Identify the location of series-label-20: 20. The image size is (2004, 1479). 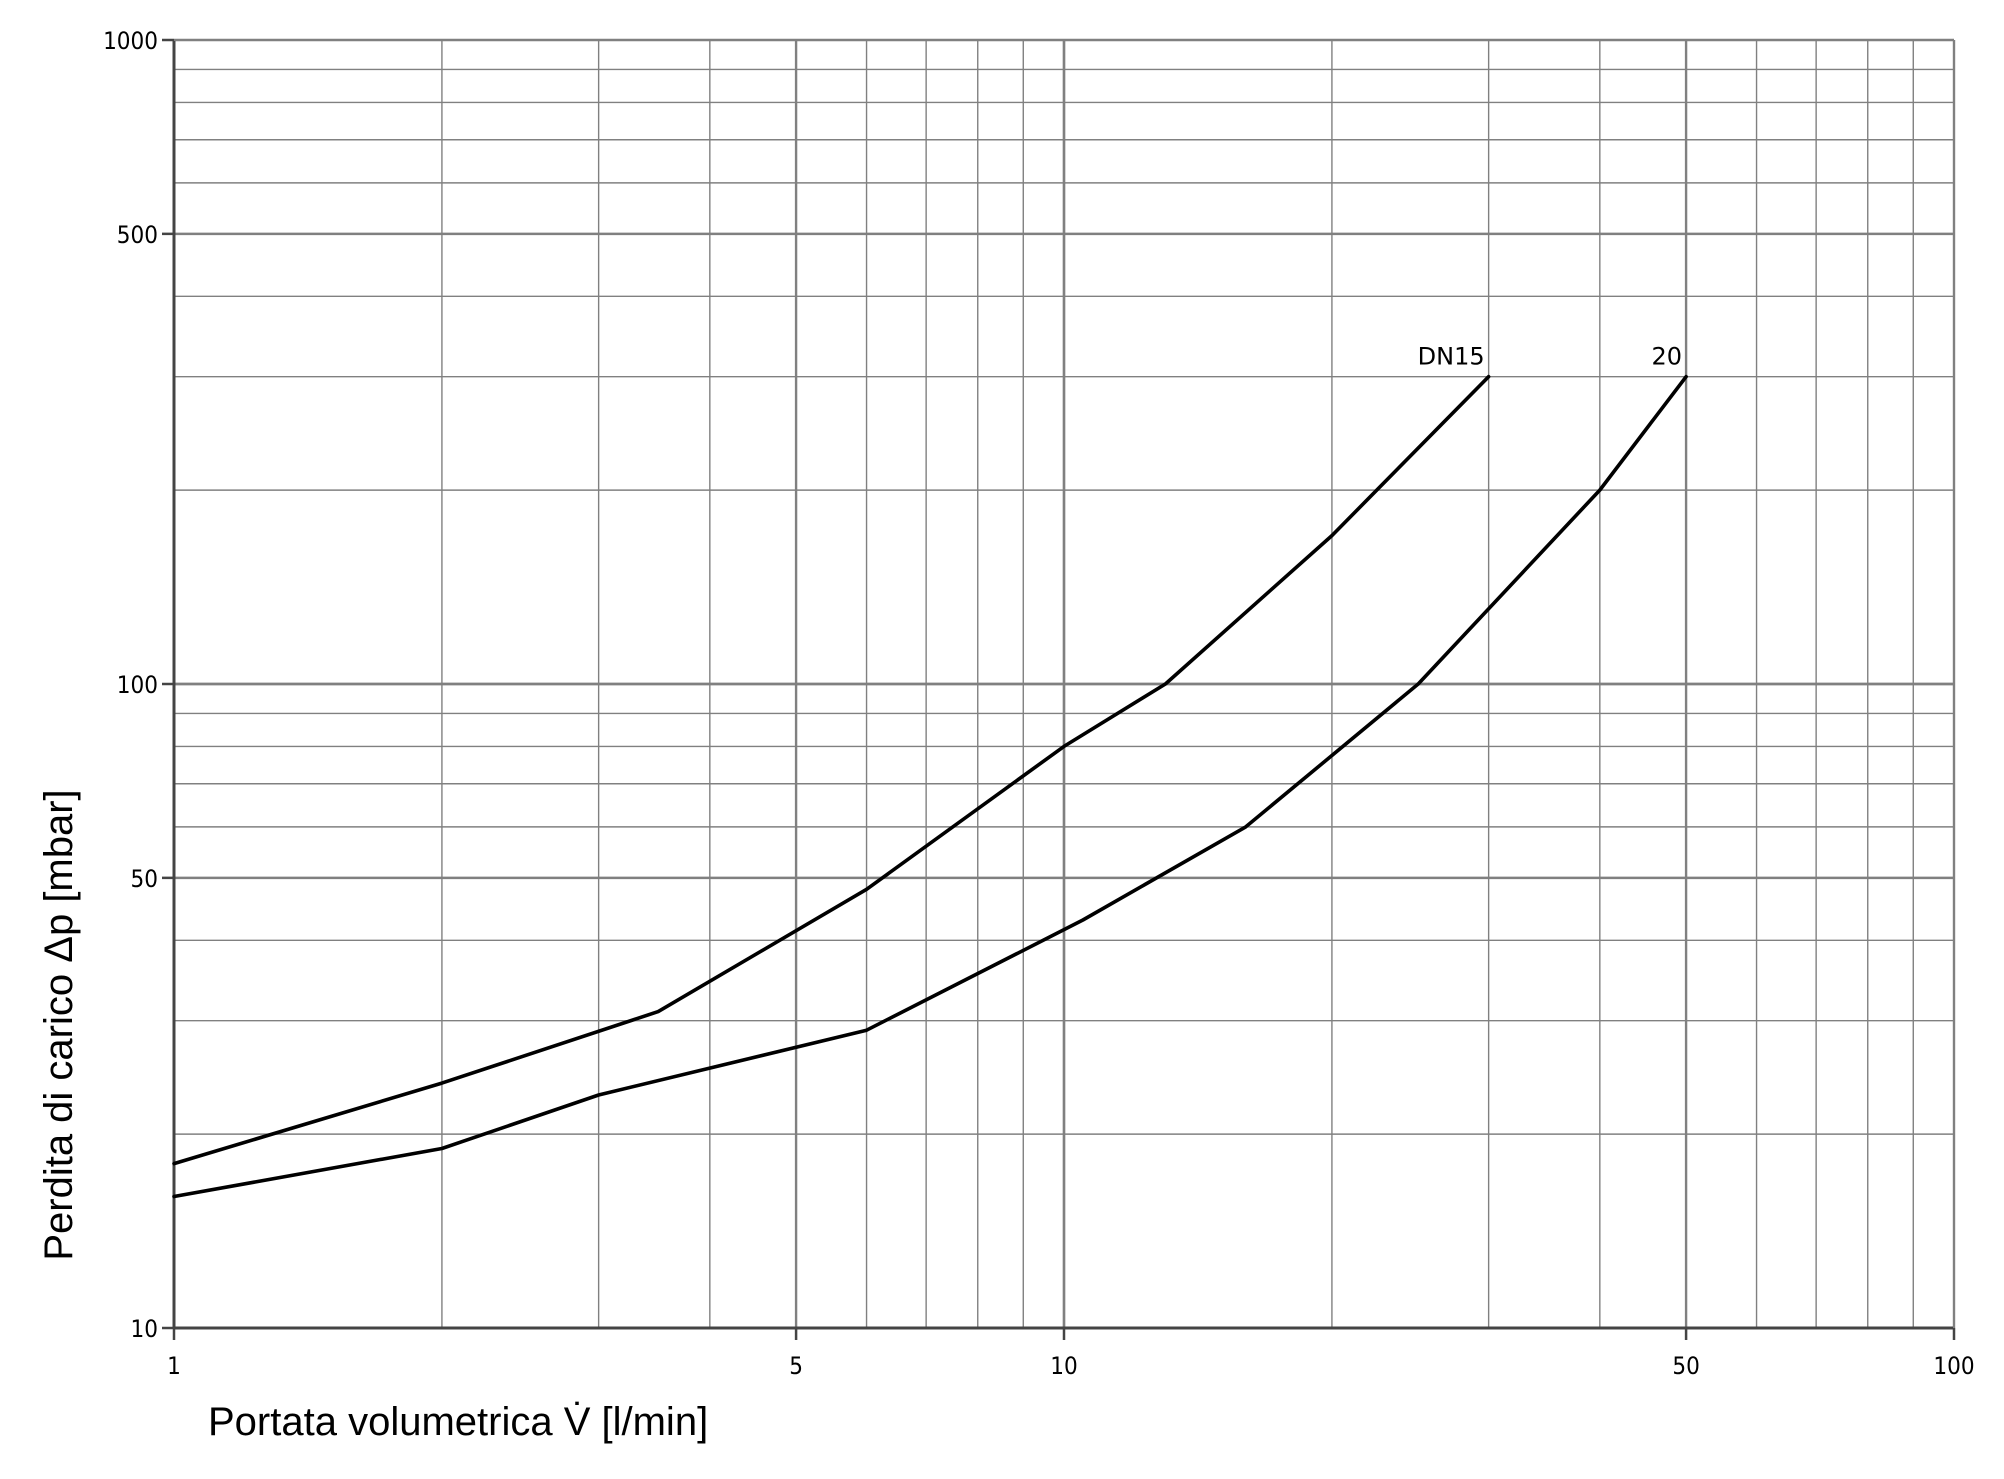
(1667, 357).